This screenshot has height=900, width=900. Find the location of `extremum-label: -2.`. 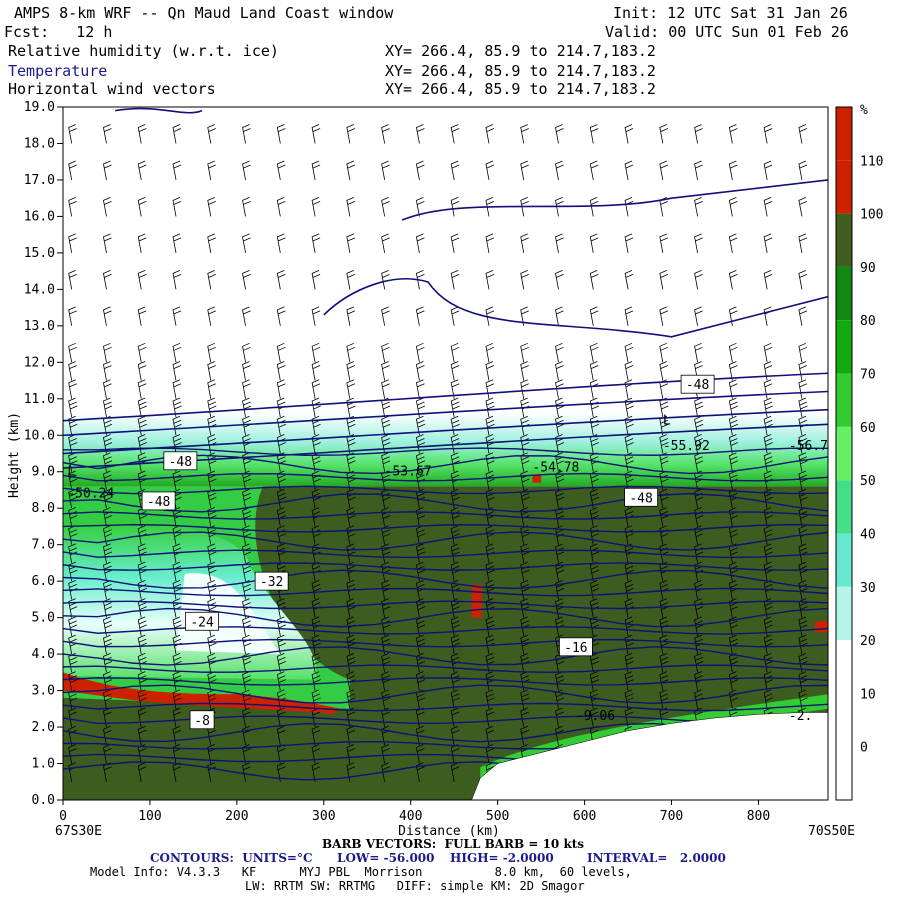

extremum-label: -2. is located at coordinates (800, 716).